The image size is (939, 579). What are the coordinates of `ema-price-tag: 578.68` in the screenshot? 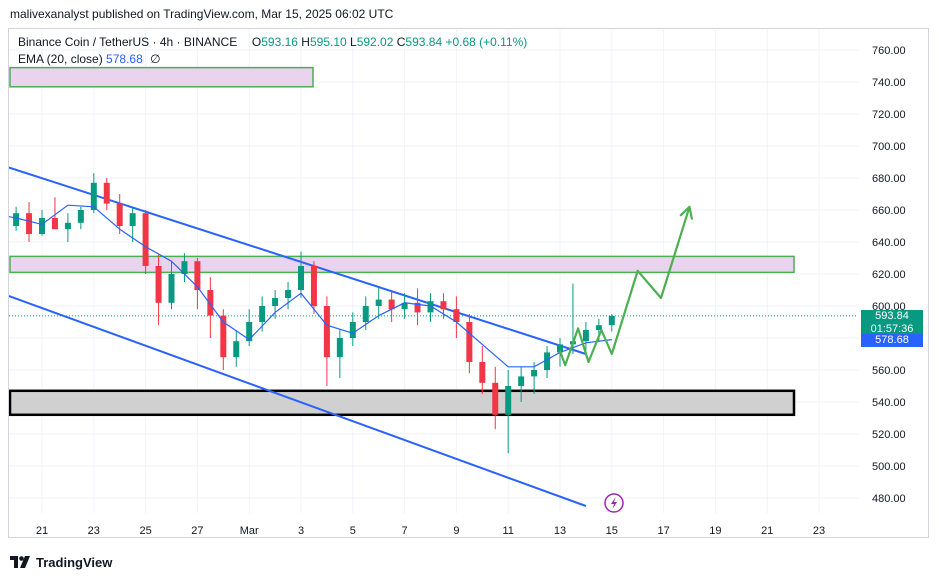 It's located at (892, 341).